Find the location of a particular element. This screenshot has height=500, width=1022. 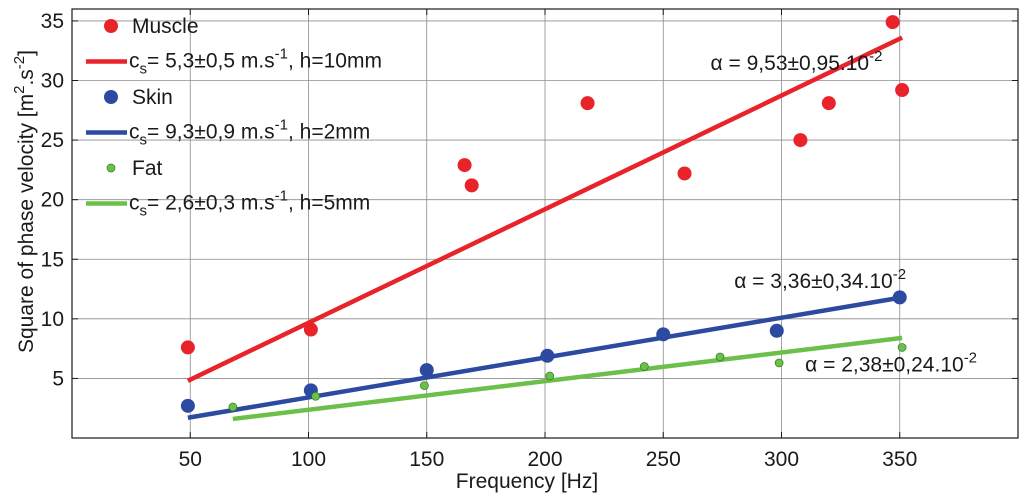

y-tick-label: 5 is located at coordinates (58, 378).